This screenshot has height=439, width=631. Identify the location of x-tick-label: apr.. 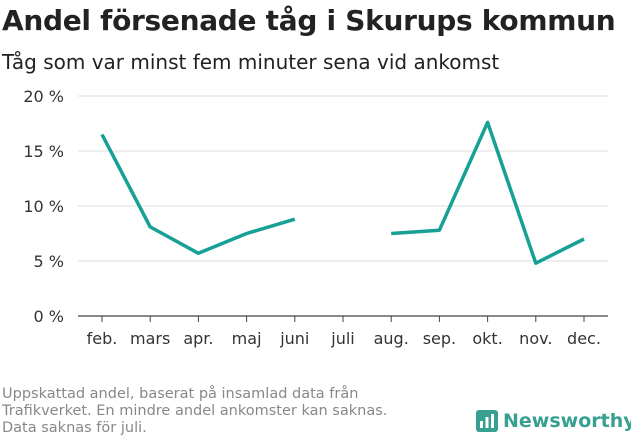
(198, 338).